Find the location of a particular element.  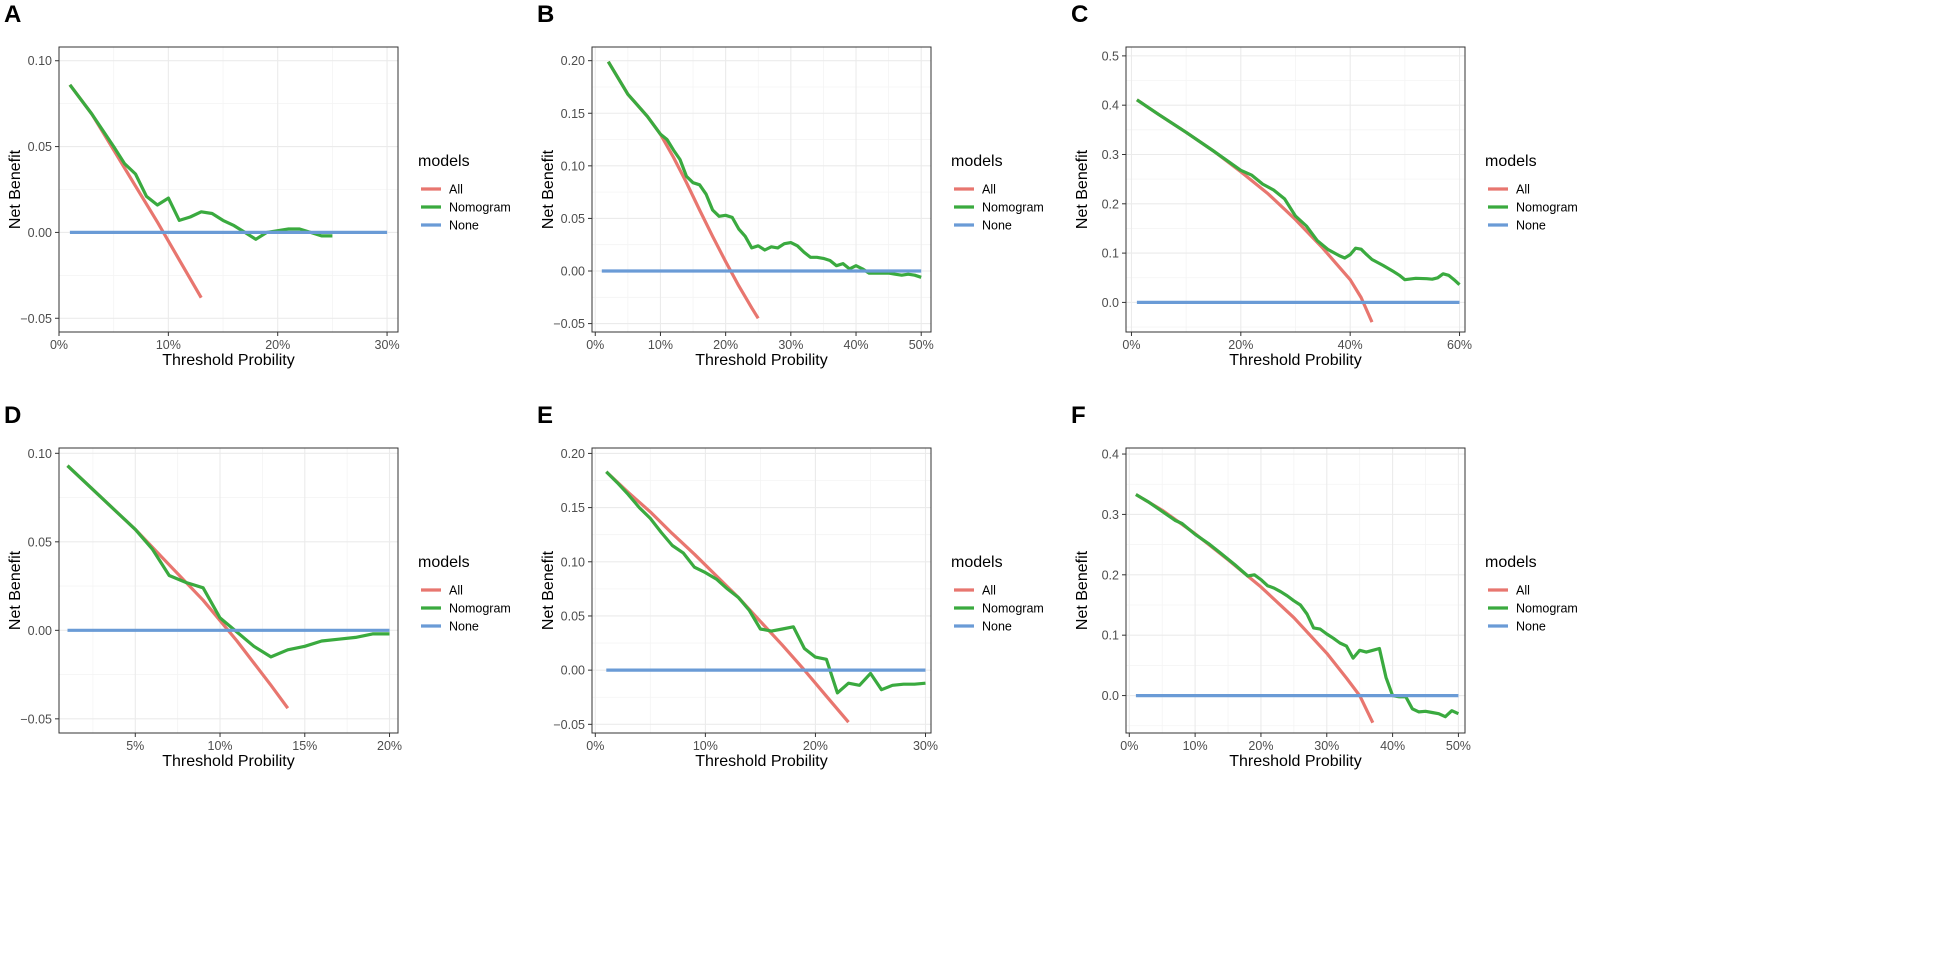

x-tick-label: 40% is located at coordinates (1350, 345).